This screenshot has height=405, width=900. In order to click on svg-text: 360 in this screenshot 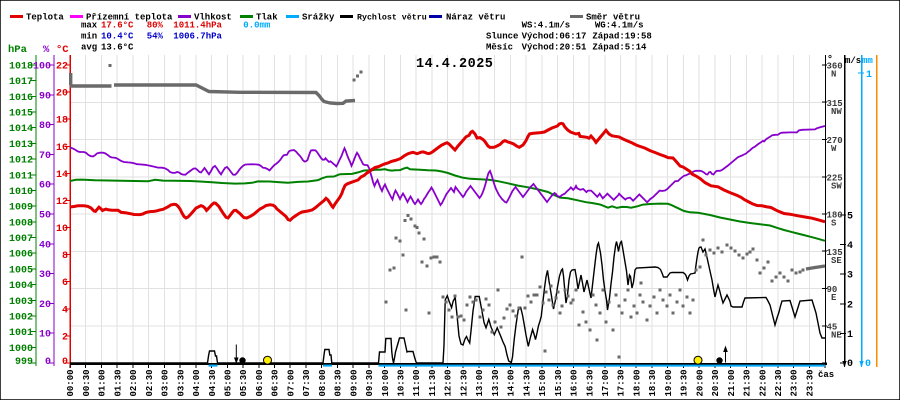, I will do `click(835, 67)`.